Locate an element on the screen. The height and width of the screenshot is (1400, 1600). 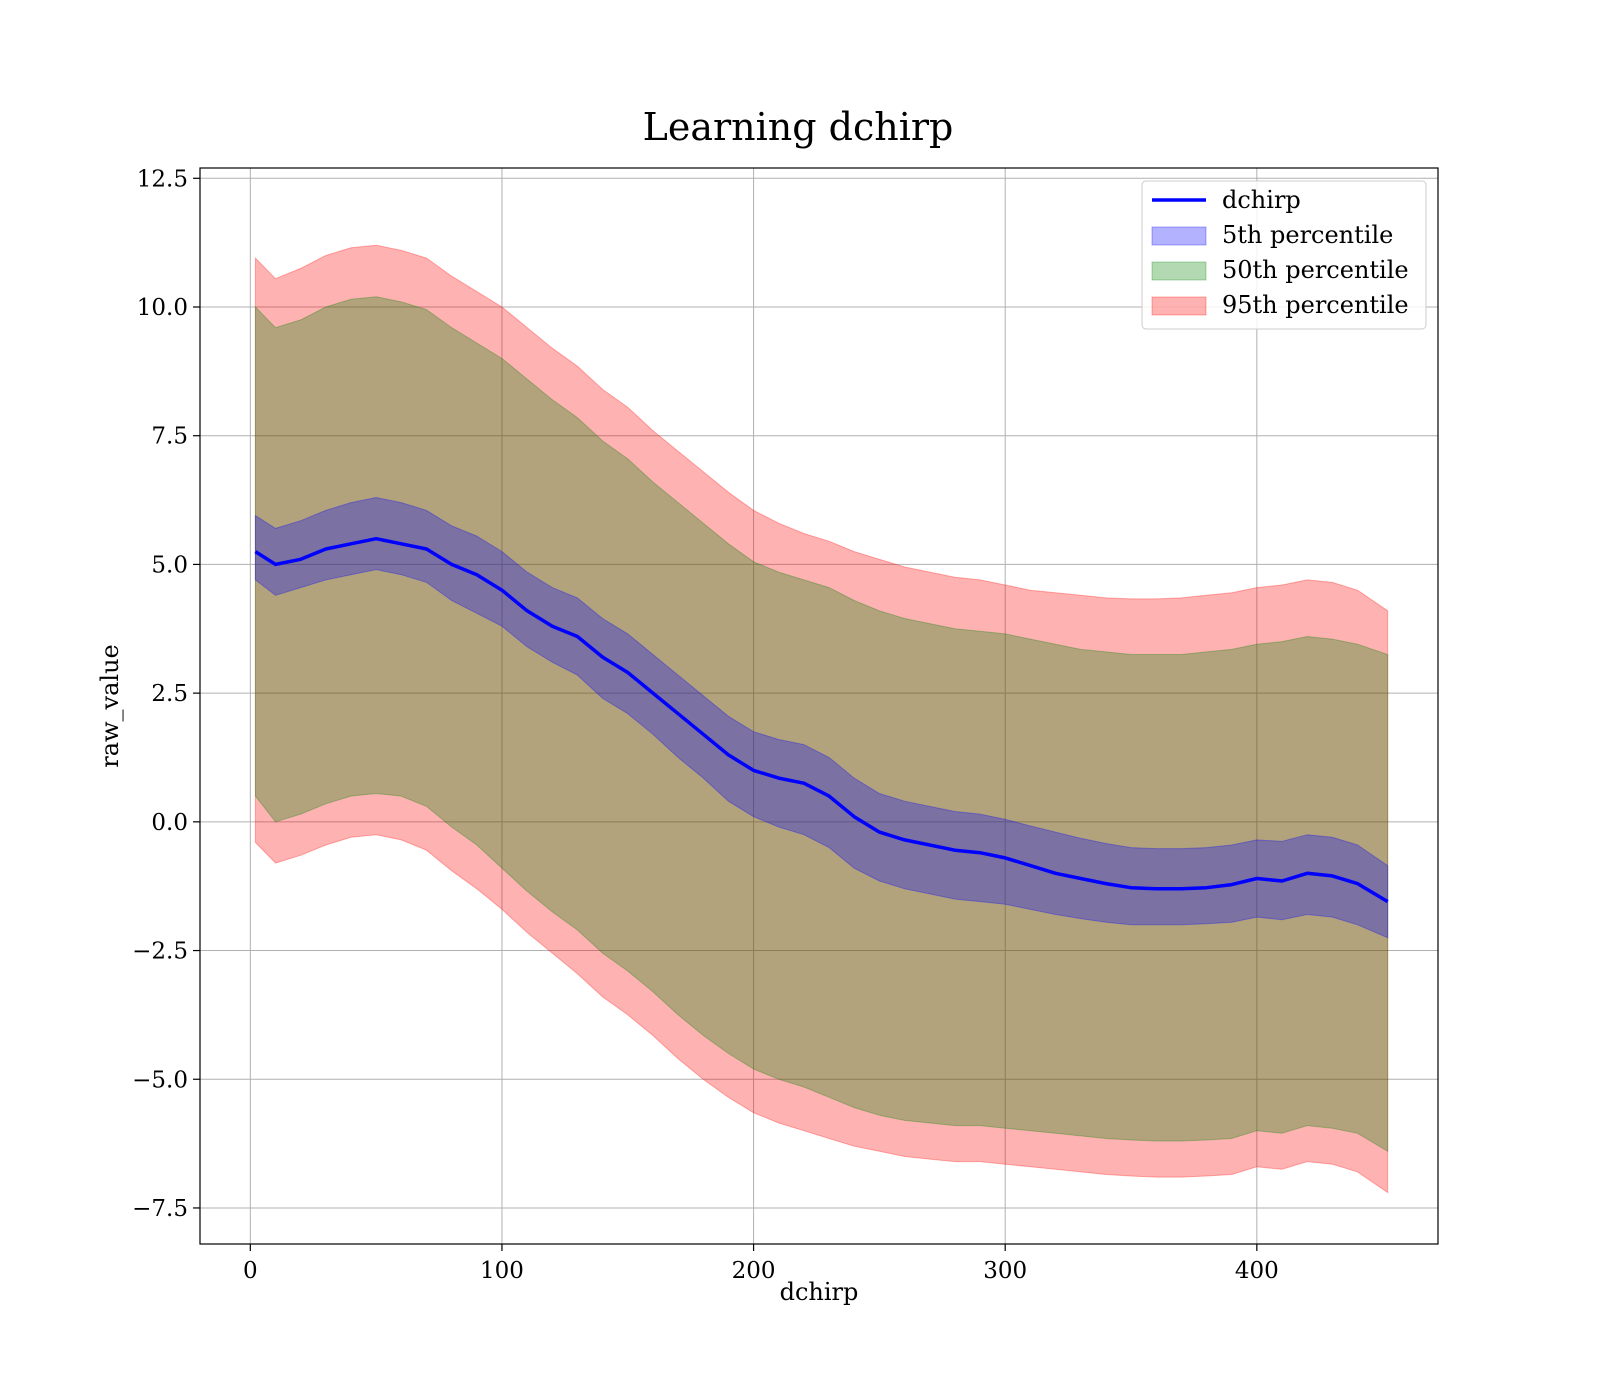
y-tick-label: 0.0 is located at coordinates (169, 823).